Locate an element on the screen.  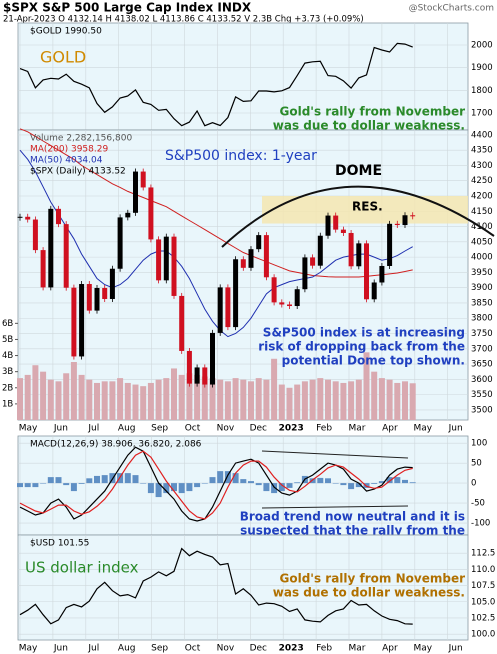
annotation: suspected that the rally from the is located at coordinates (352, 531).